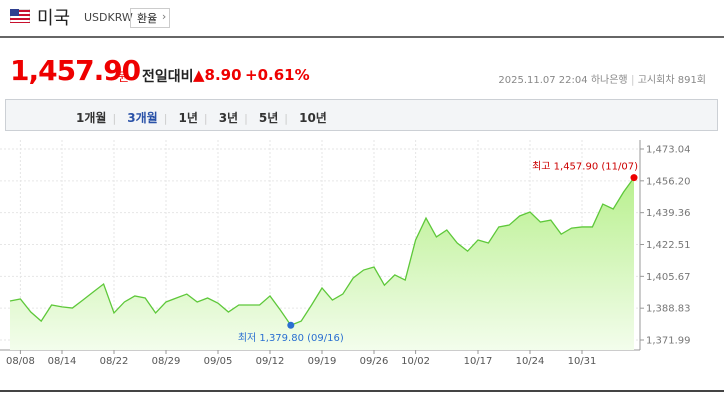  Describe the element at coordinates (668, 181) in the screenshot. I see `y-tick-label: 1,456.20` at that location.